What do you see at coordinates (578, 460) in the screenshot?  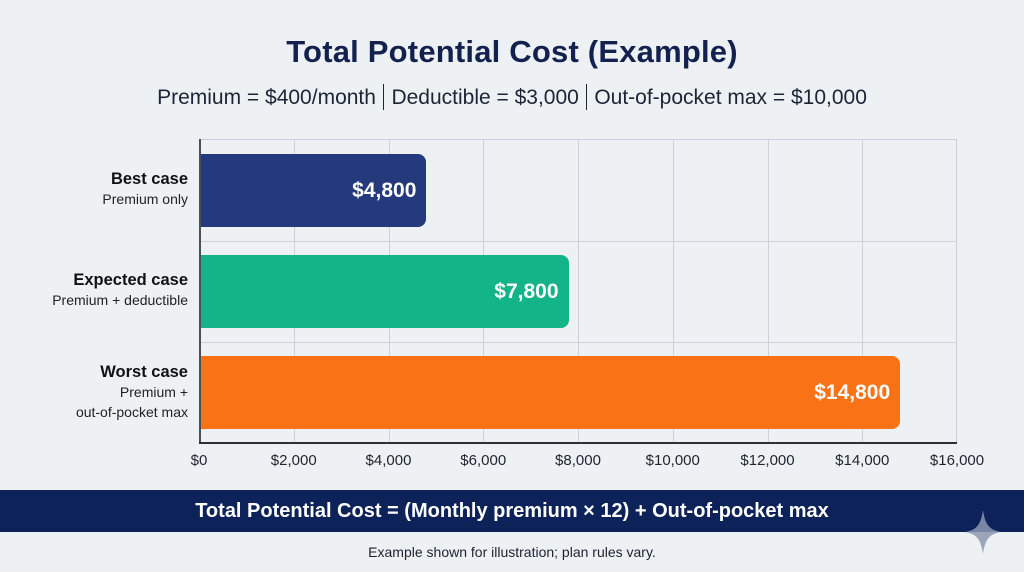 I see `x-tick-label: $8,000` at bounding box center [578, 460].